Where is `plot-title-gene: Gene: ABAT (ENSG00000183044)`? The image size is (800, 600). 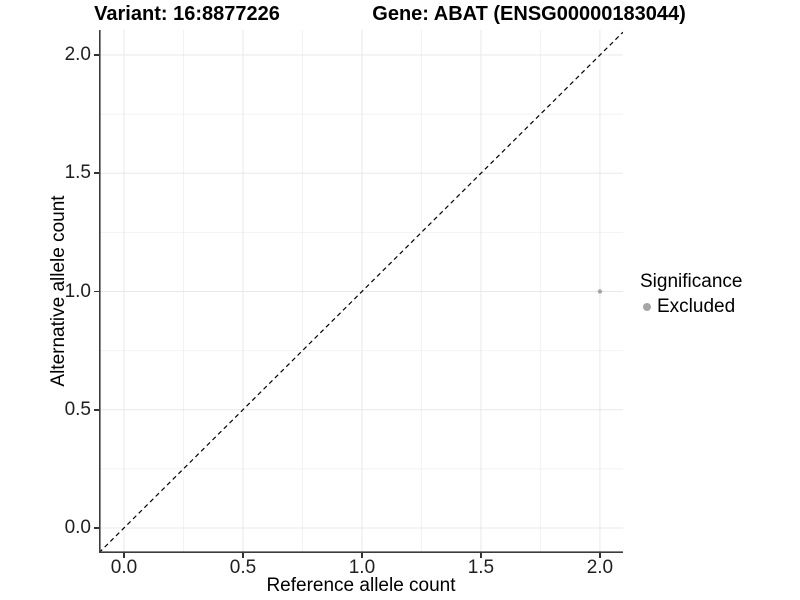 plot-title-gene: Gene: ABAT (ENSG00000183044) is located at coordinates (529, 14).